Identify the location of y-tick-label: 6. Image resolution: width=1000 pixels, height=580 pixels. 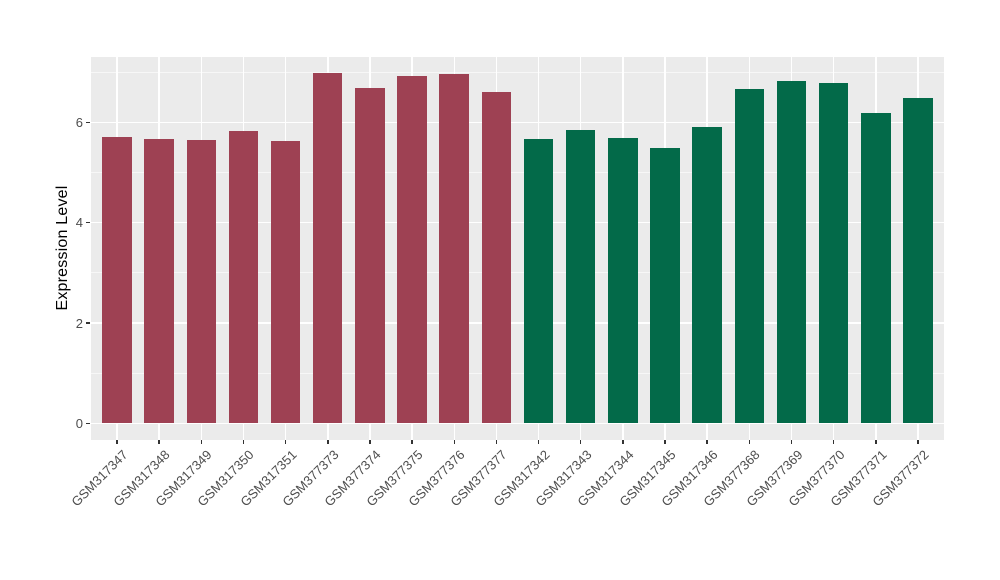
(79, 122).